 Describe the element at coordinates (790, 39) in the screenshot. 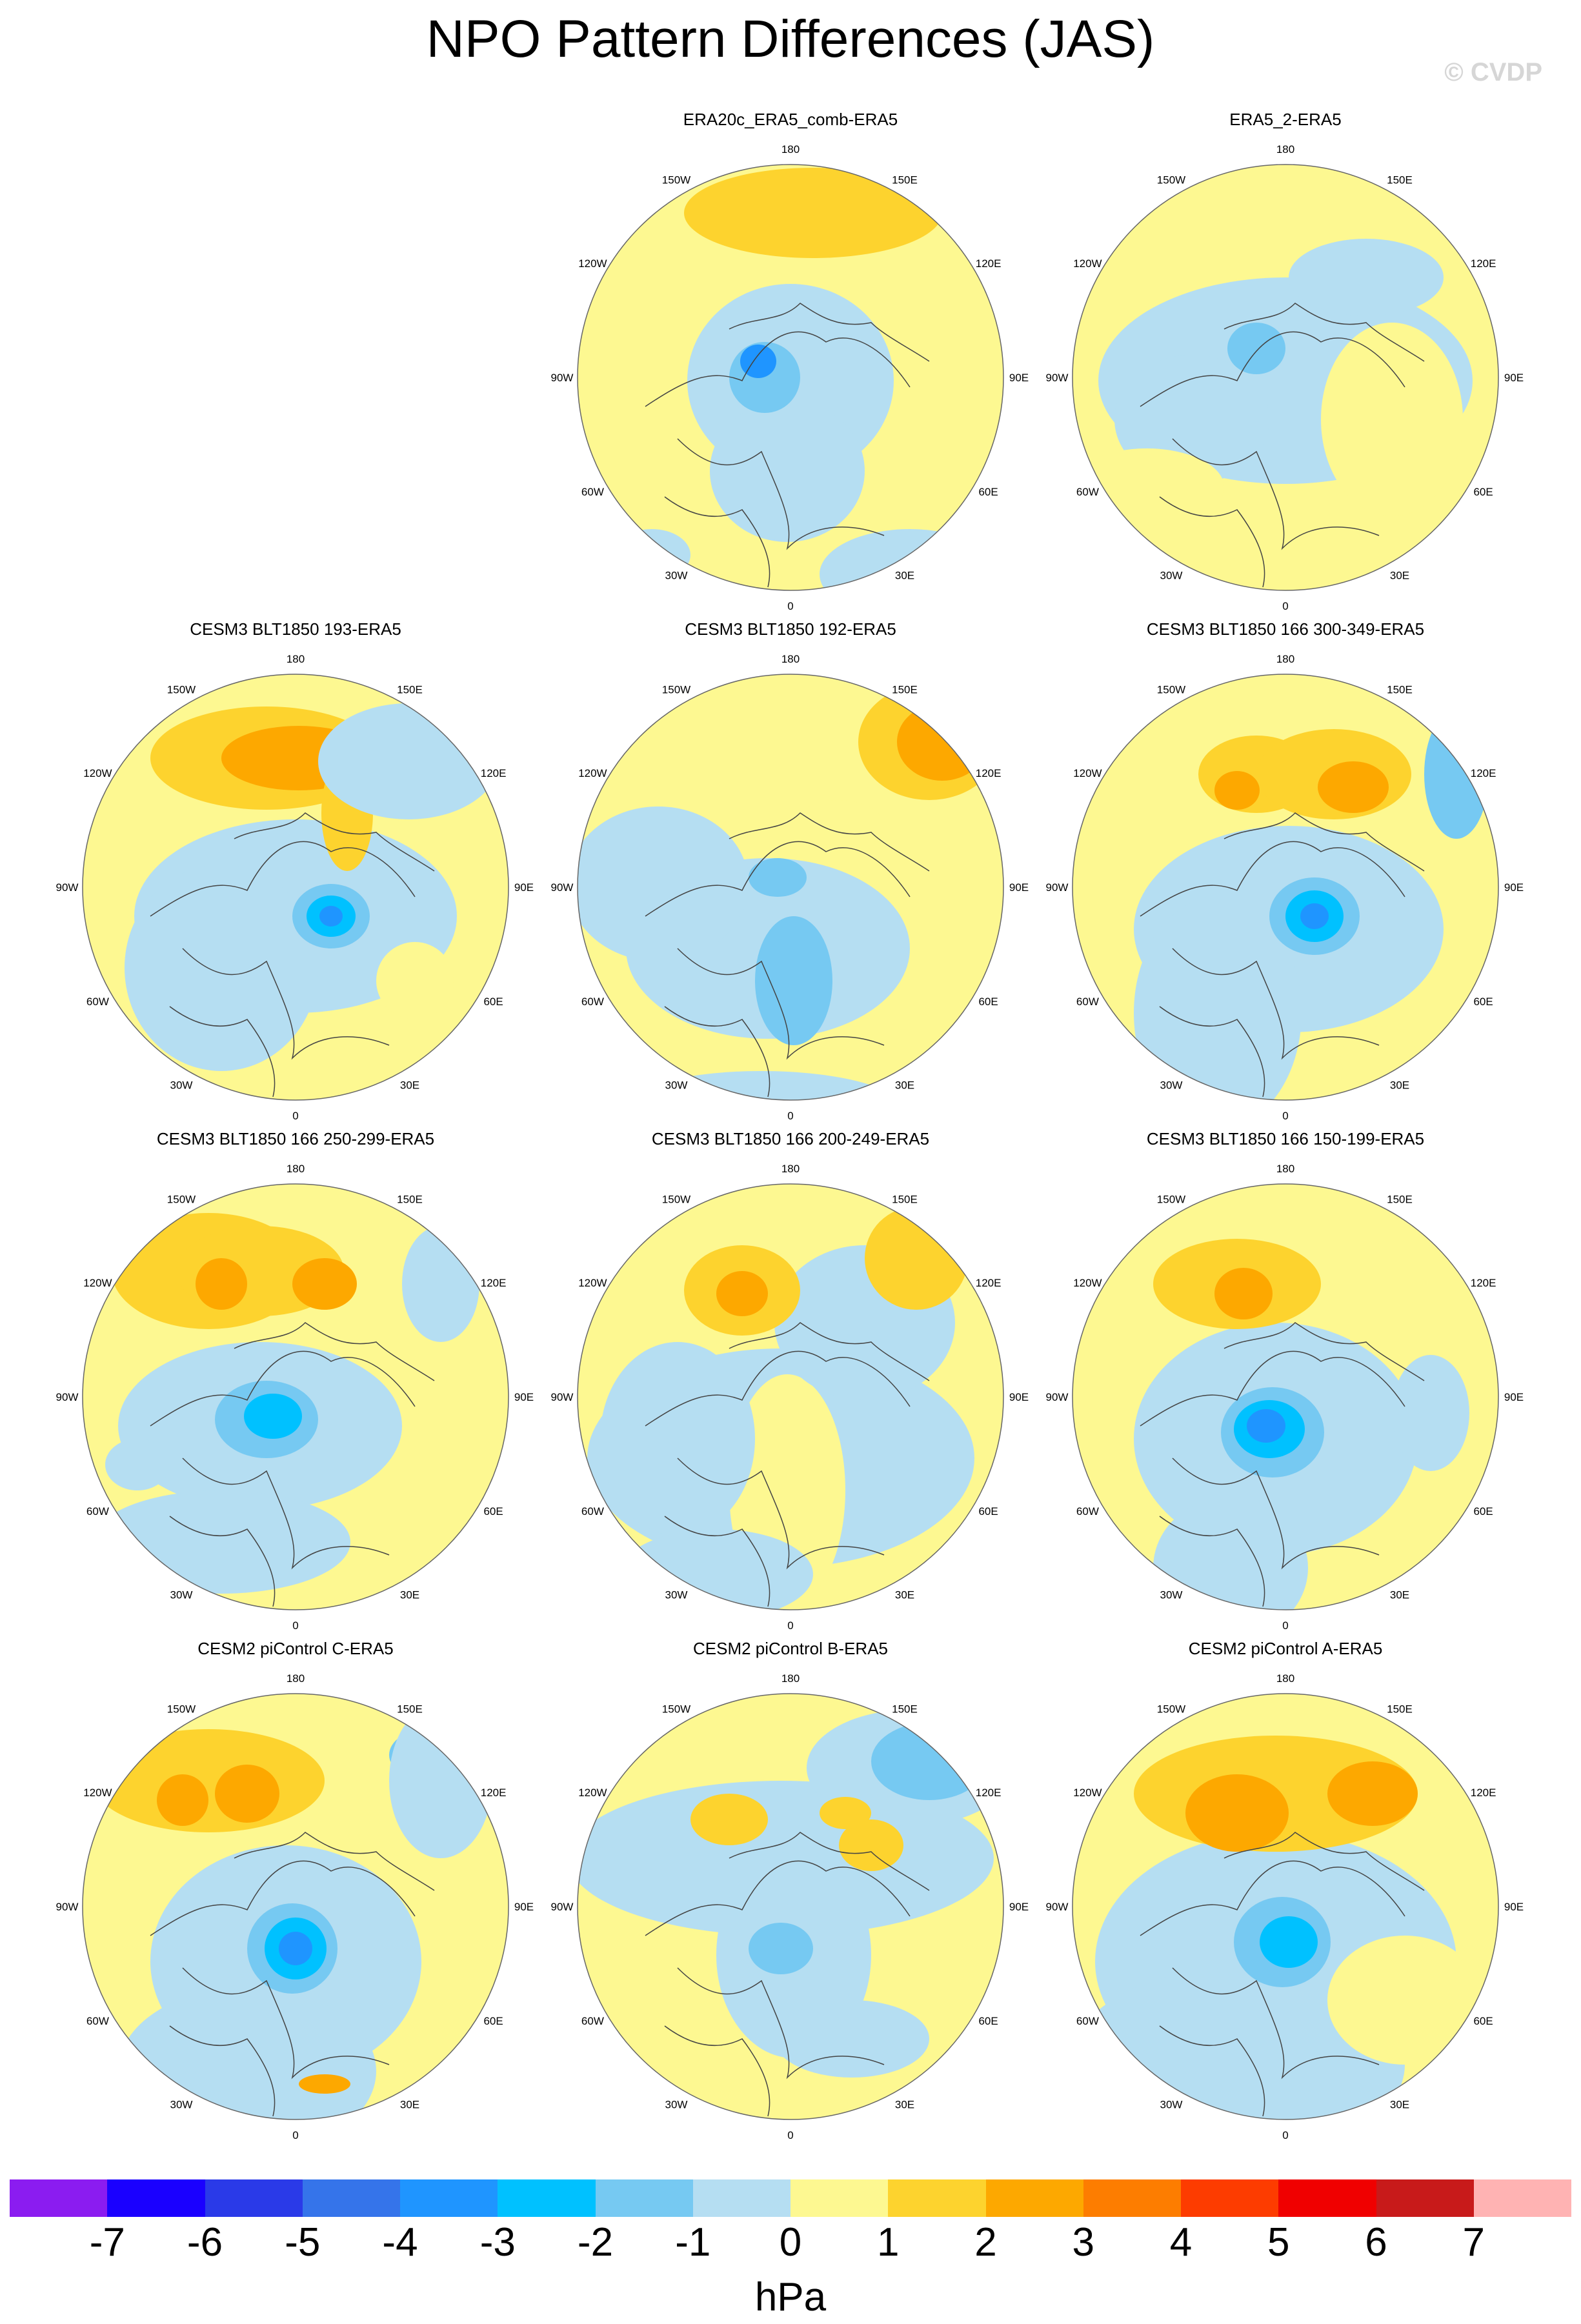

I see `figure-title: NPO Pattern Differences (JAS)` at that location.